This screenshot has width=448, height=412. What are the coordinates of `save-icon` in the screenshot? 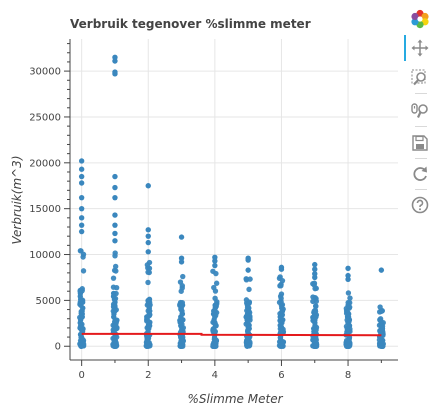 It's located at (420, 143).